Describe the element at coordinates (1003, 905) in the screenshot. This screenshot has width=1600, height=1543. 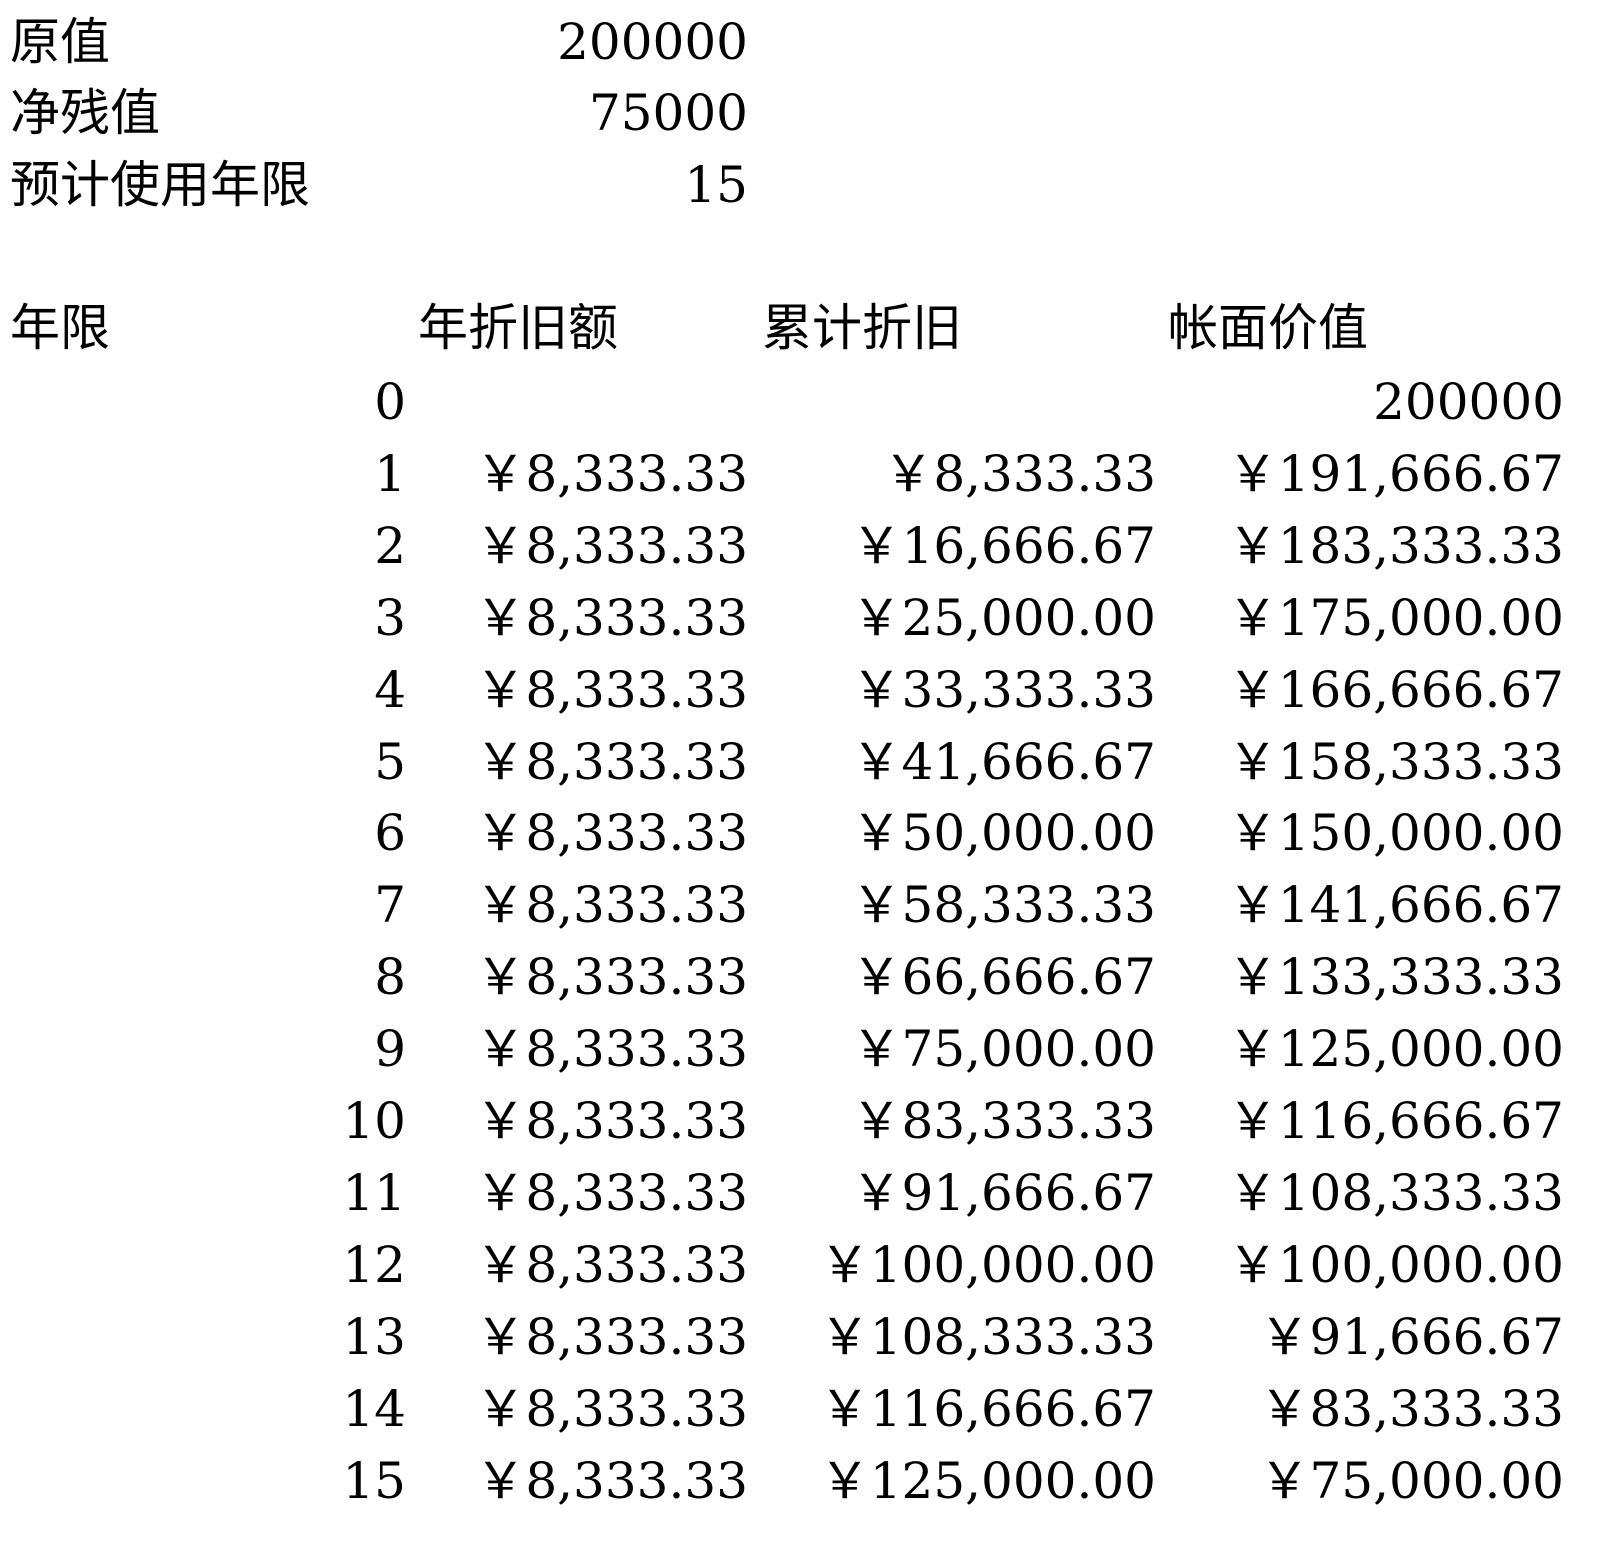
I see `cell-accumulated-depreciation: ￥58,333.33` at that location.